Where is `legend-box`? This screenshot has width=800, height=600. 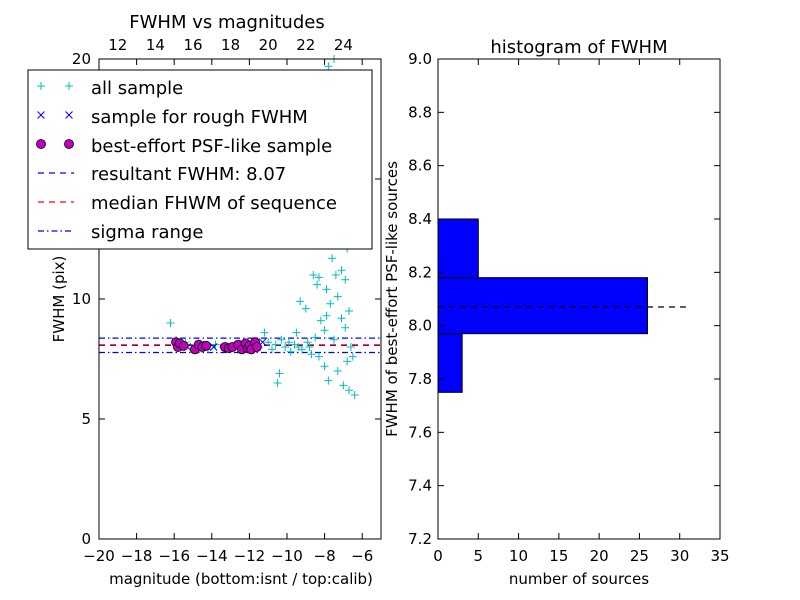
legend-box is located at coordinates (200, 159).